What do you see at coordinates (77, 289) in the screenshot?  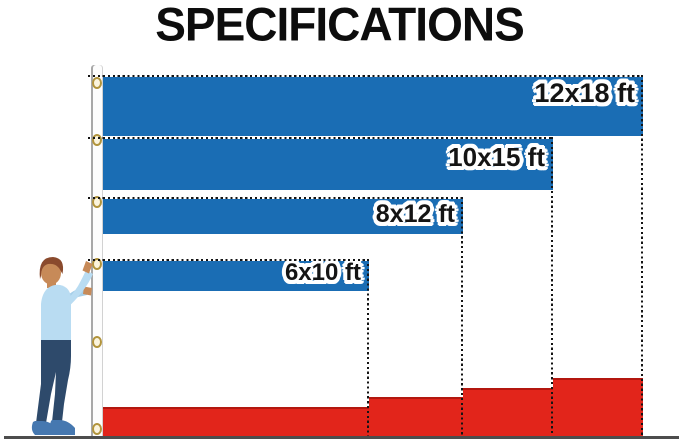 I see `person-raised-arm` at bounding box center [77, 289].